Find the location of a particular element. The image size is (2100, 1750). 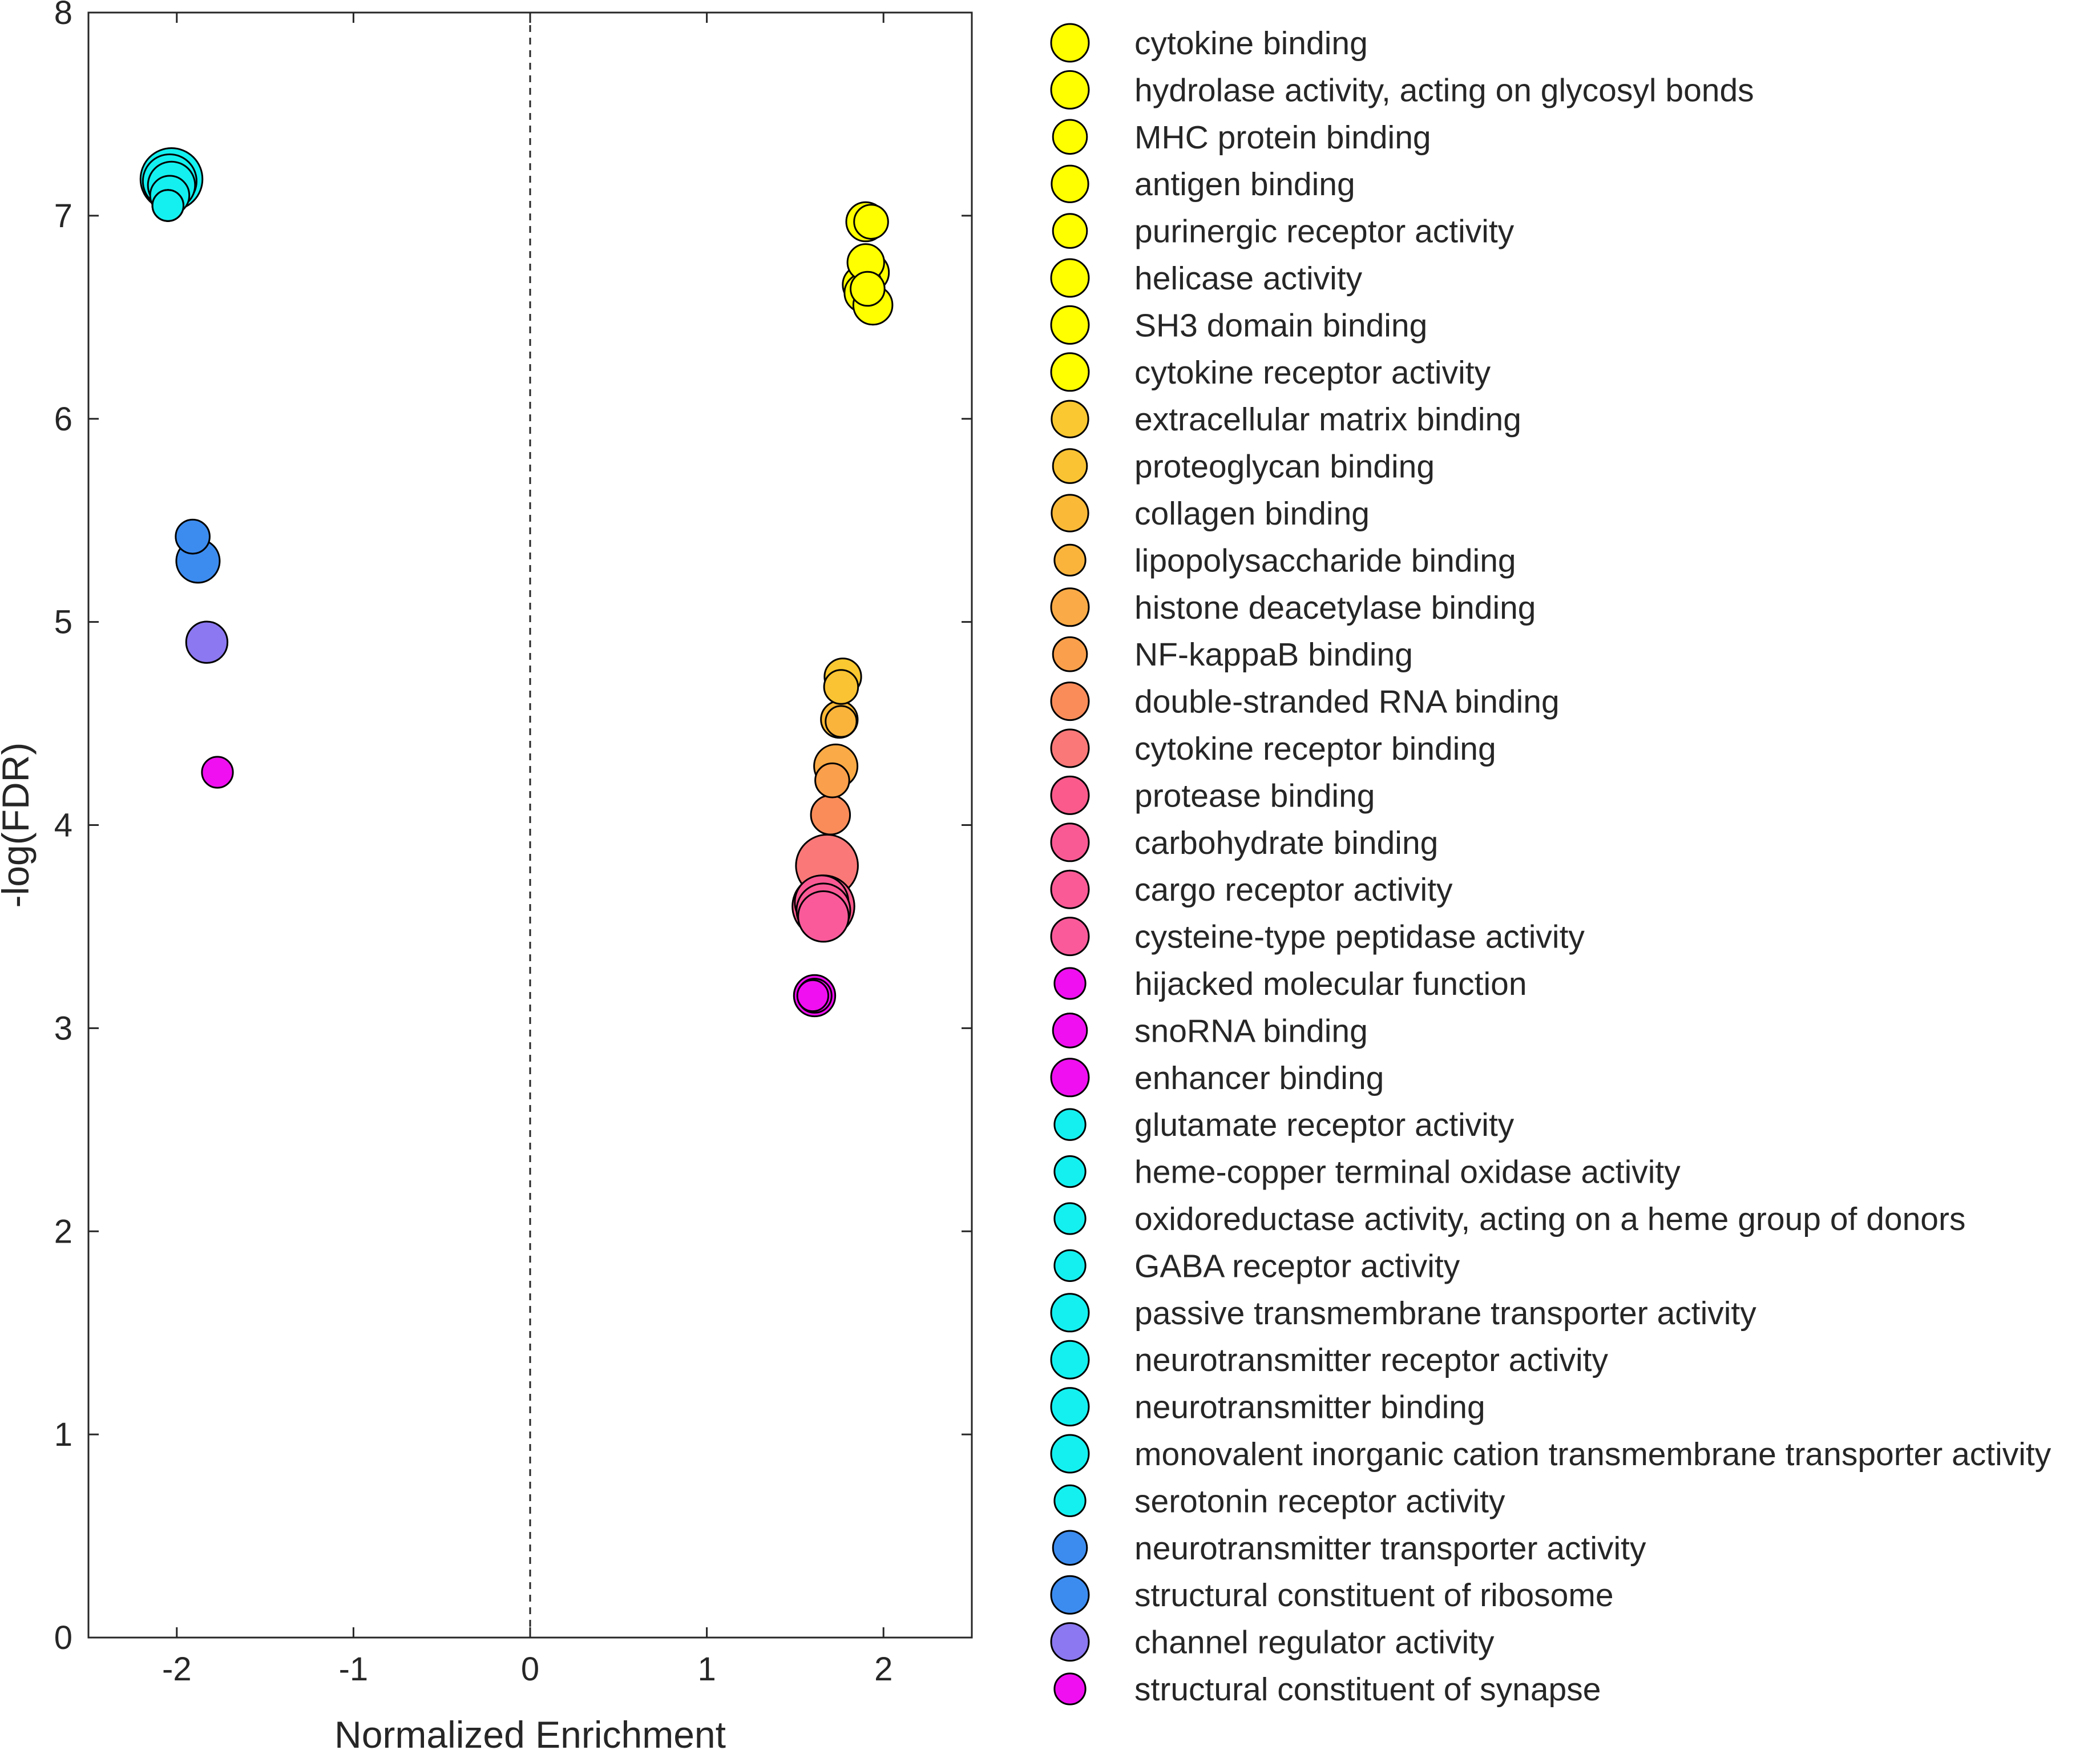

legend-label: SH3 domain binding is located at coordinates (1280, 325).